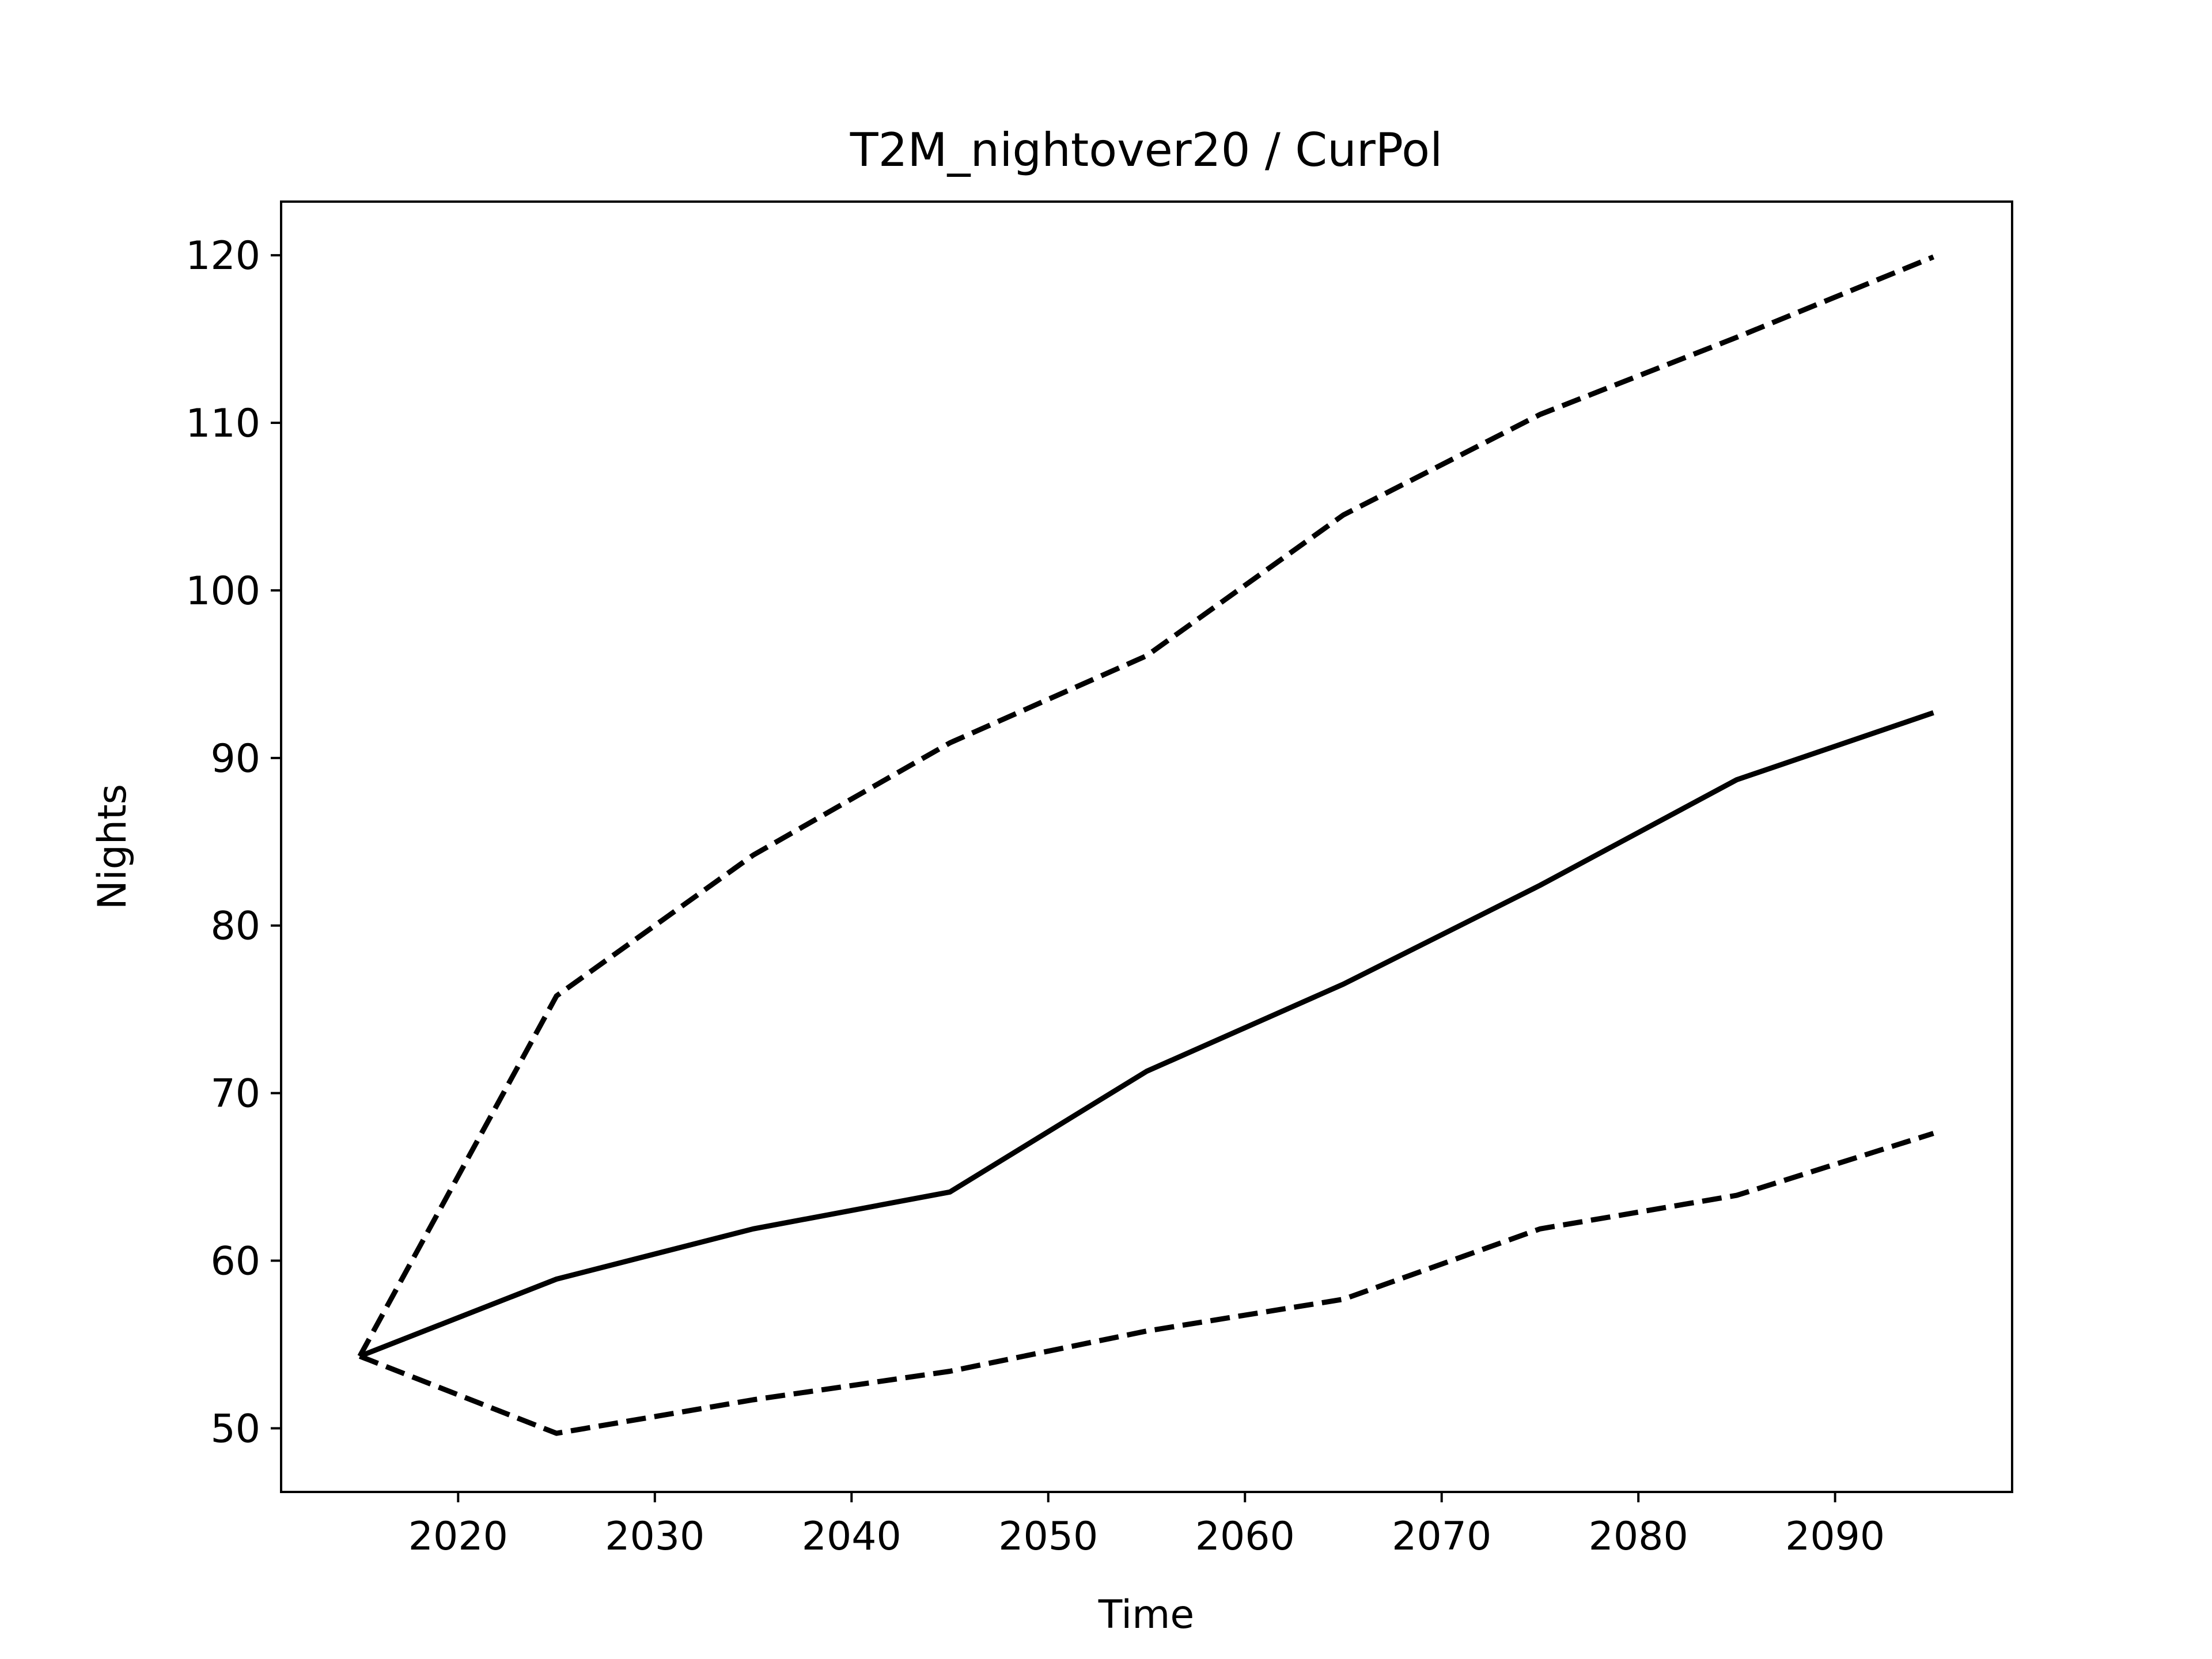 The image size is (2212, 1659). What do you see at coordinates (852, 1536) in the screenshot?
I see `x-tick-label: 2040` at bounding box center [852, 1536].